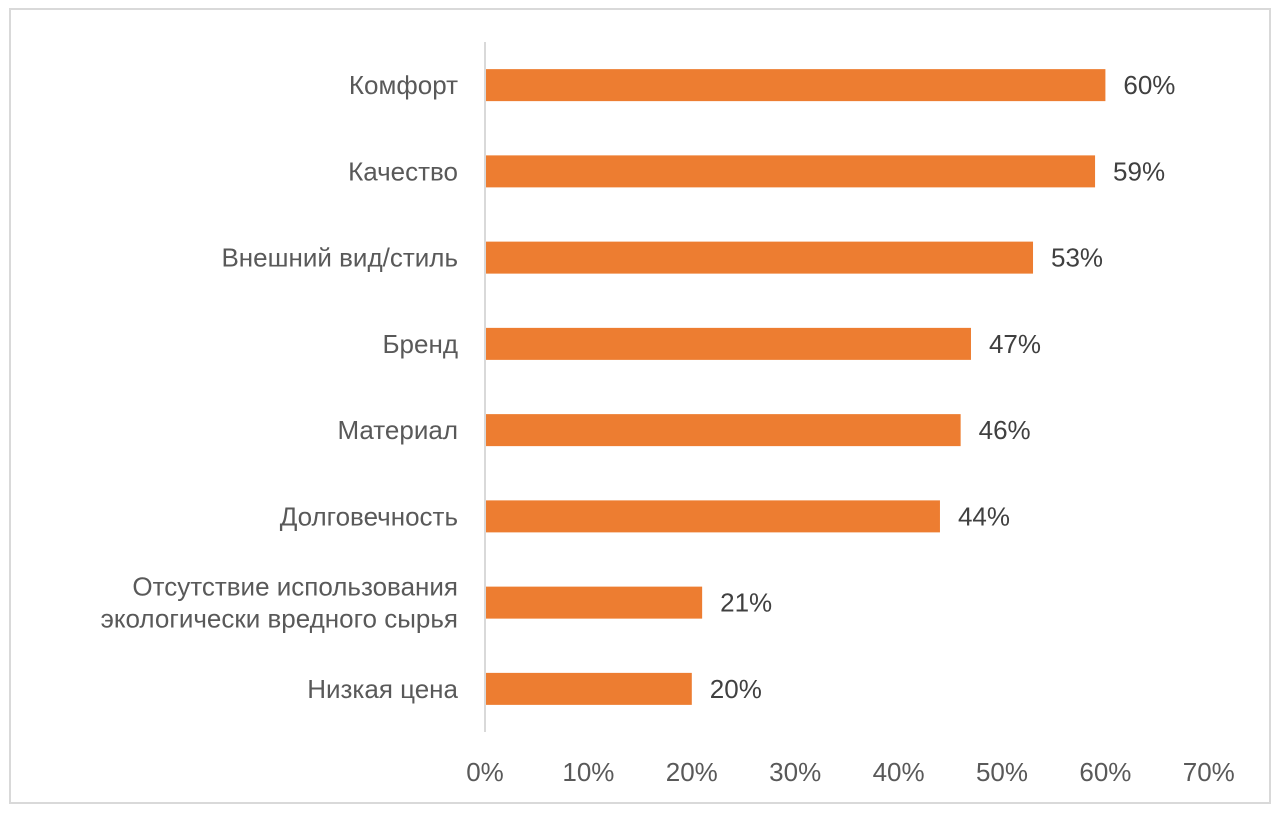 The width and height of the screenshot is (1282, 814). I want to click on data-label-2: 53%, so click(1077, 258).